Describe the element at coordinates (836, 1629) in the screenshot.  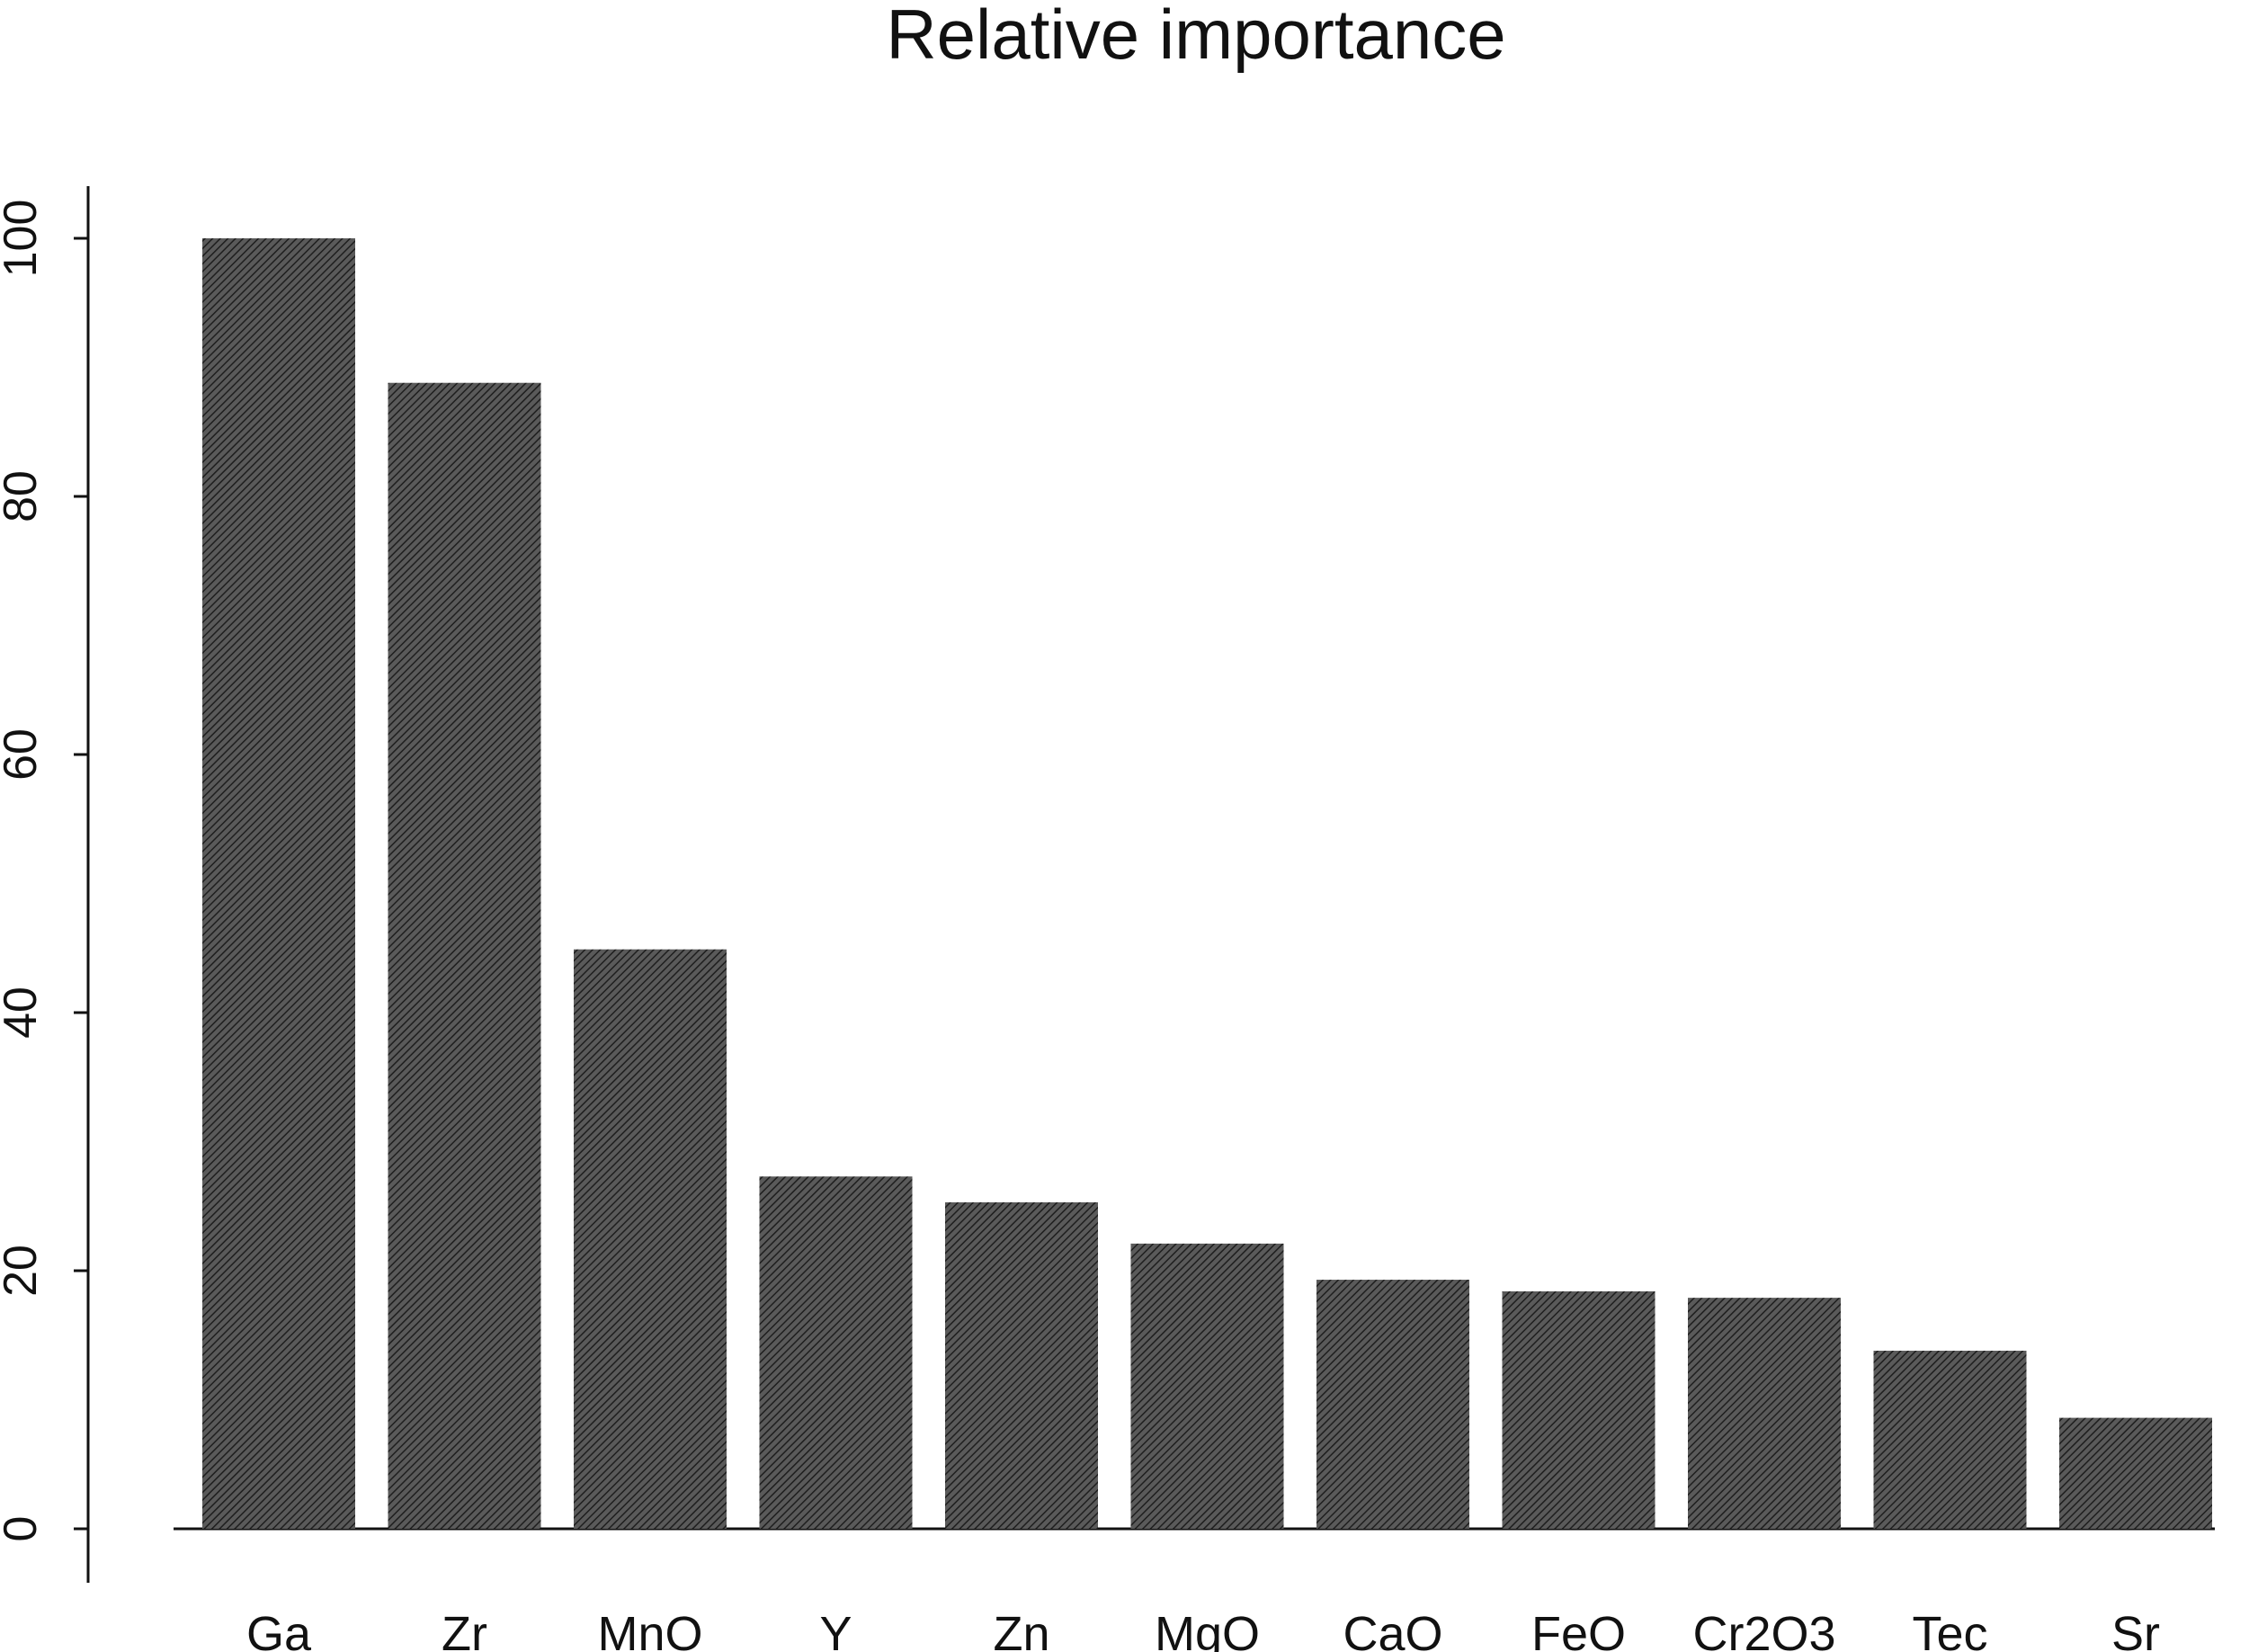
I see `x-category-label: Y` at that location.